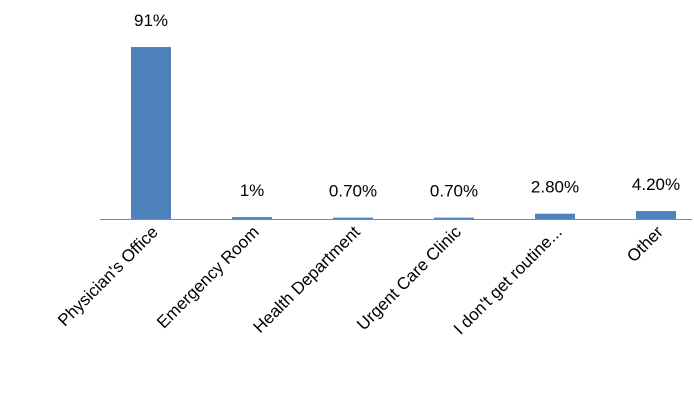 This screenshot has width=694, height=402. What do you see at coordinates (645, 244) in the screenshot?
I see `x-tick-label: Other` at bounding box center [645, 244].